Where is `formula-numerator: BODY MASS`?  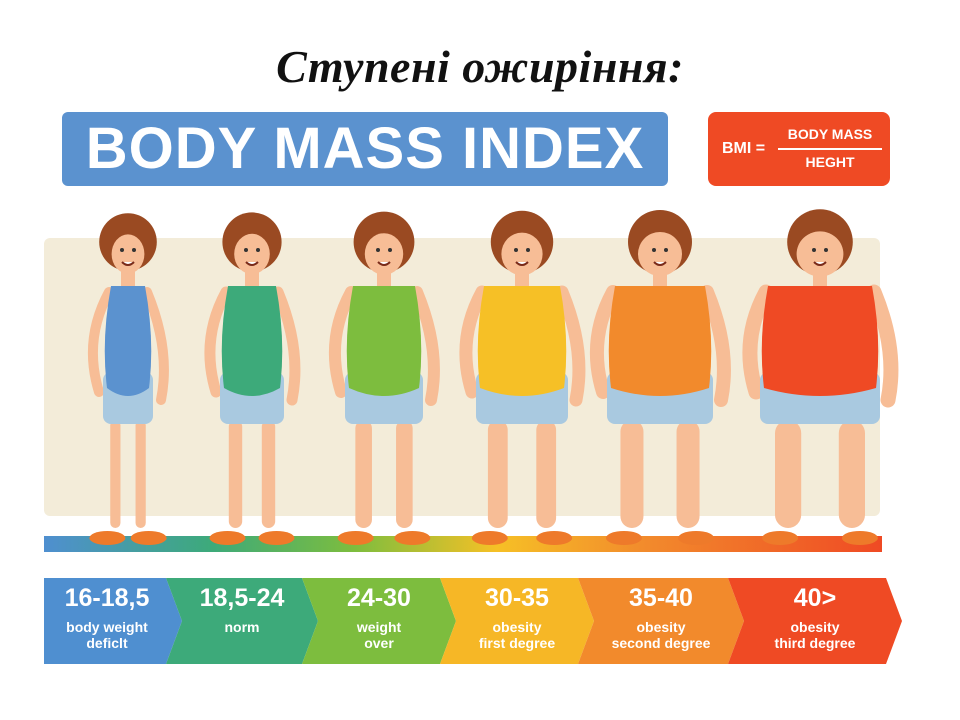 formula-numerator: BODY MASS is located at coordinates (830, 134).